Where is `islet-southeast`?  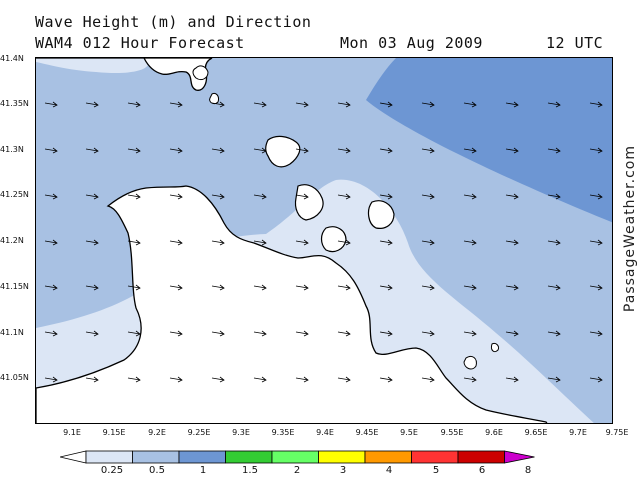 islet-southeast is located at coordinates (470, 362).